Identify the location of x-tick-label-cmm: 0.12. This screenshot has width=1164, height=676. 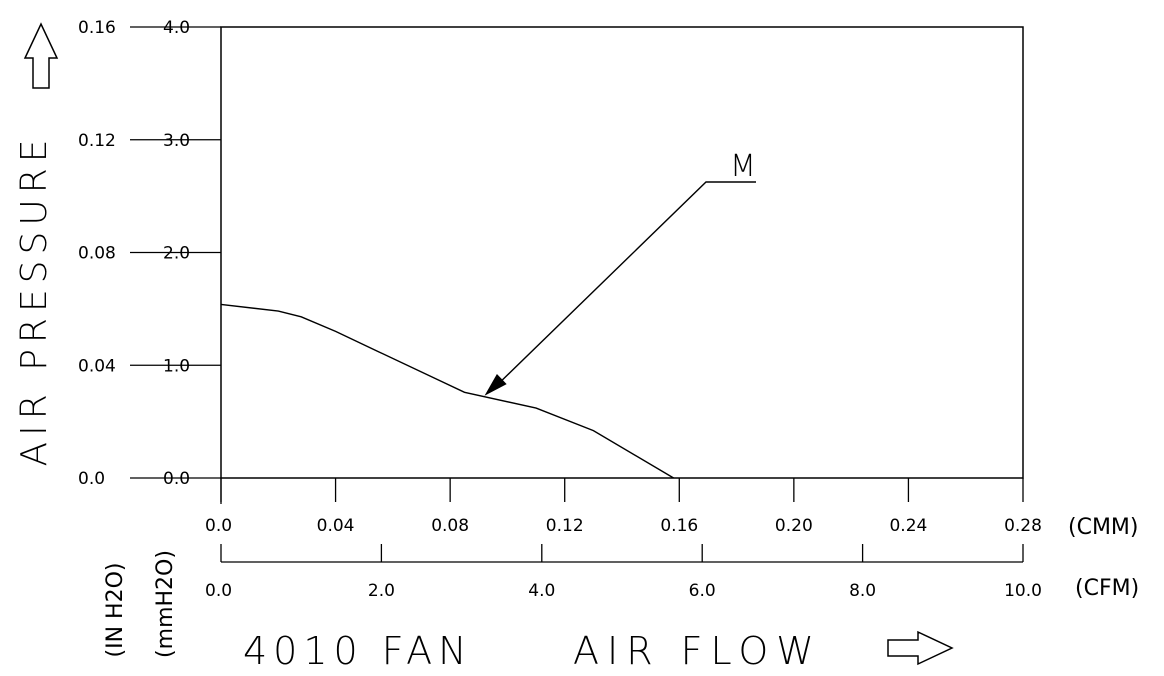
(565, 526).